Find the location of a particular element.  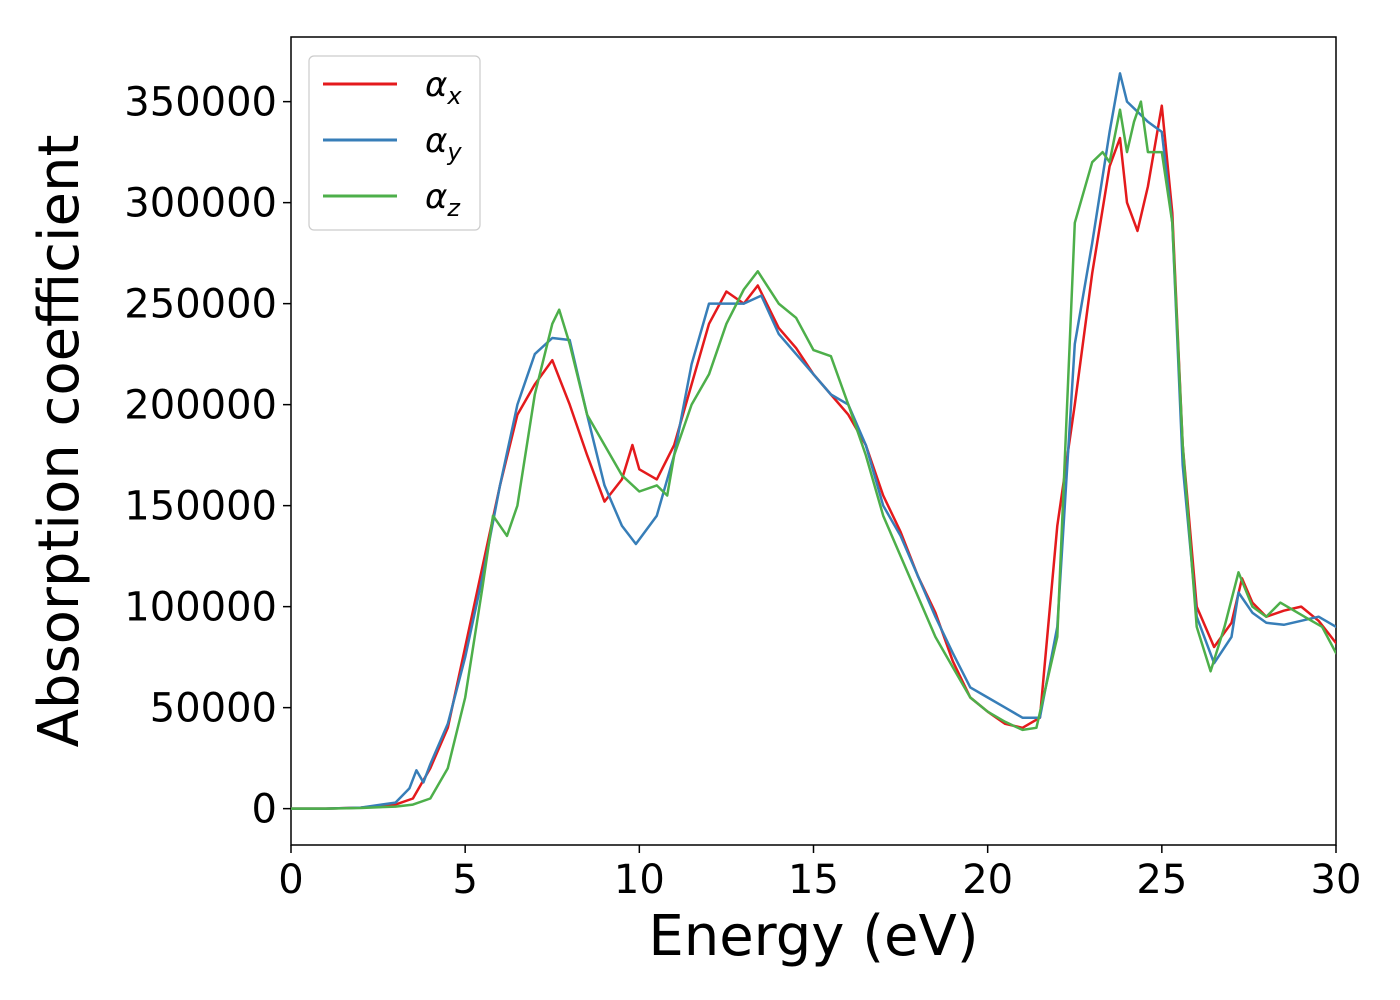

y-tick-label: 350000 is located at coordinates (200, 103).